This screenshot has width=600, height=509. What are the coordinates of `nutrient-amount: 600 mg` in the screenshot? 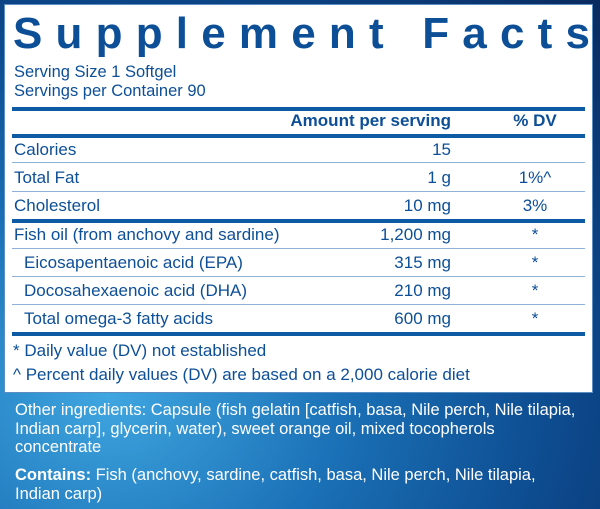 It's located at (422, 318).